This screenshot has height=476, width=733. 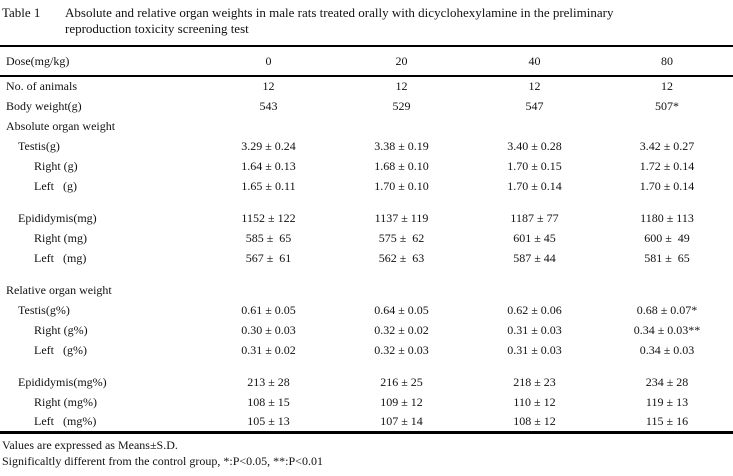 What do you see at coordinates (401, 217) in the screenshot?
I see `cell-value: 1137 ± 119` at bounding box center [401, 217].